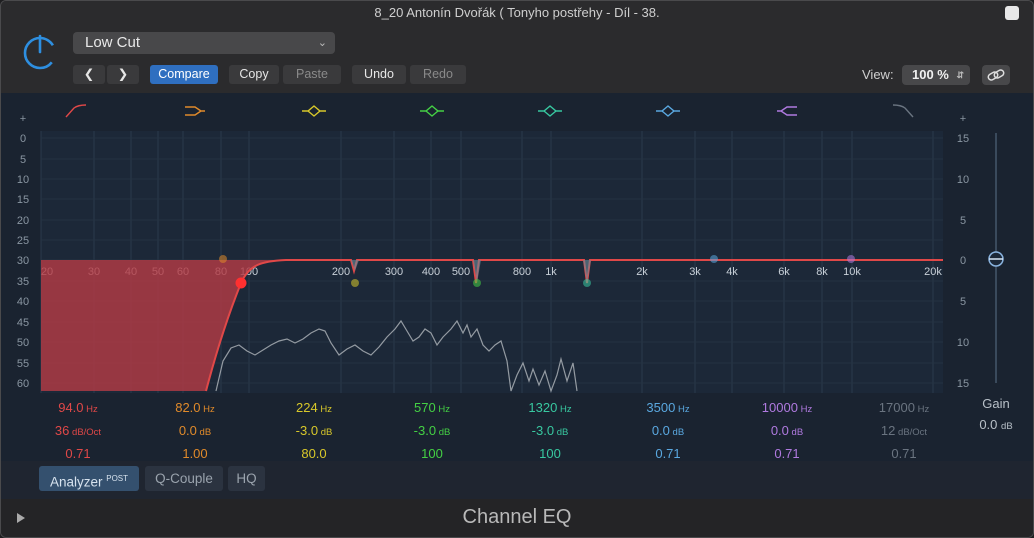  I want to click on analyzer-mode: POST, so click(117, 478).